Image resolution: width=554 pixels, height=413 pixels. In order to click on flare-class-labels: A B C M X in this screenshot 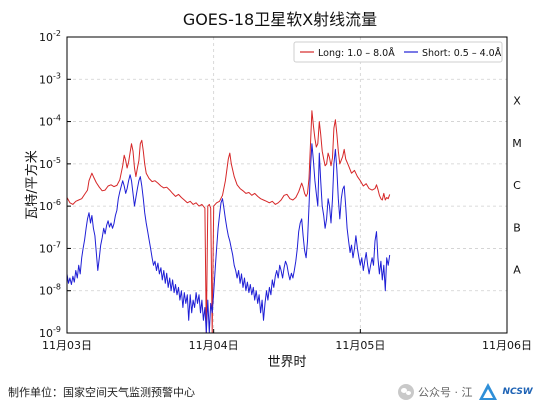, I will do `click(517, 186)`.